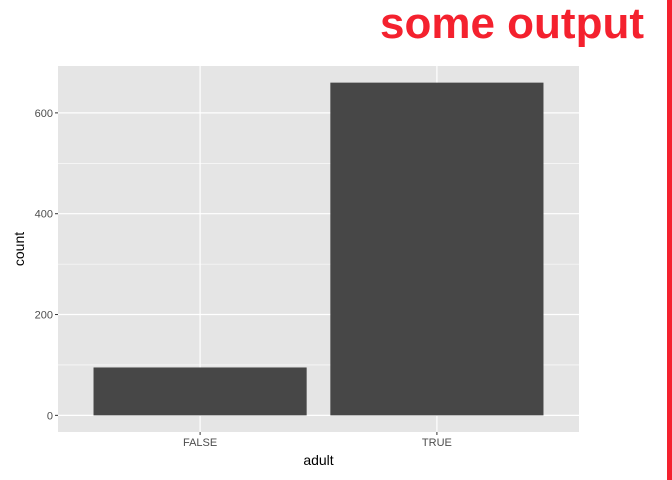 The image size is (672, 480). Describe the element at coordinates (200, 391) in the screenshot. I see `bar-false` at that location.